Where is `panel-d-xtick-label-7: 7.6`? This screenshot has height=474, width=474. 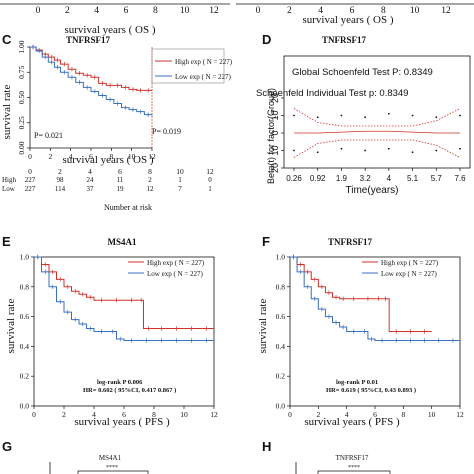
panel-d-xtick-label-7: 7.6 is located at coordinates (460, 178).